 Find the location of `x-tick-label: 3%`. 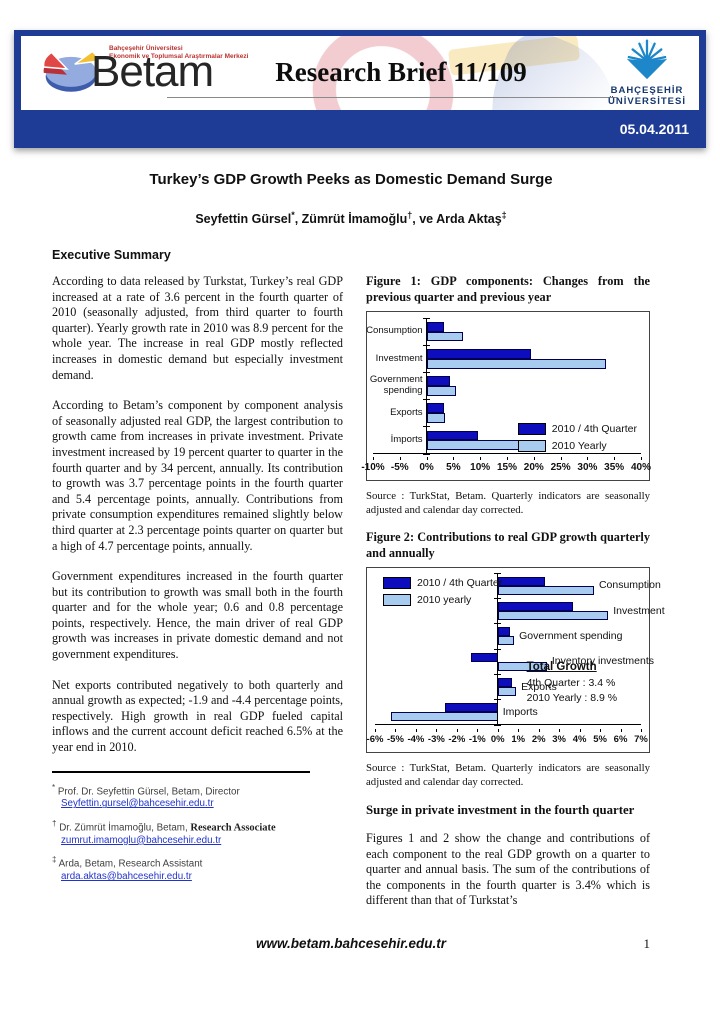

x-tick-label: 3% is located at coordinates (559, 739).